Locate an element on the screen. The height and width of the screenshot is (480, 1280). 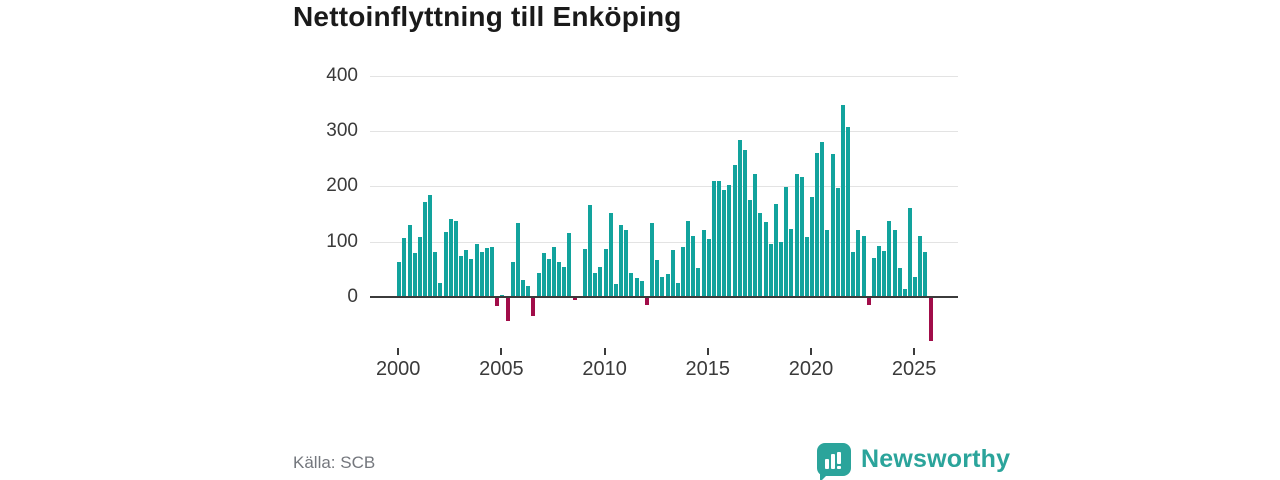
y-axis-tick-label: 200 is located at coordinates (342, 186).